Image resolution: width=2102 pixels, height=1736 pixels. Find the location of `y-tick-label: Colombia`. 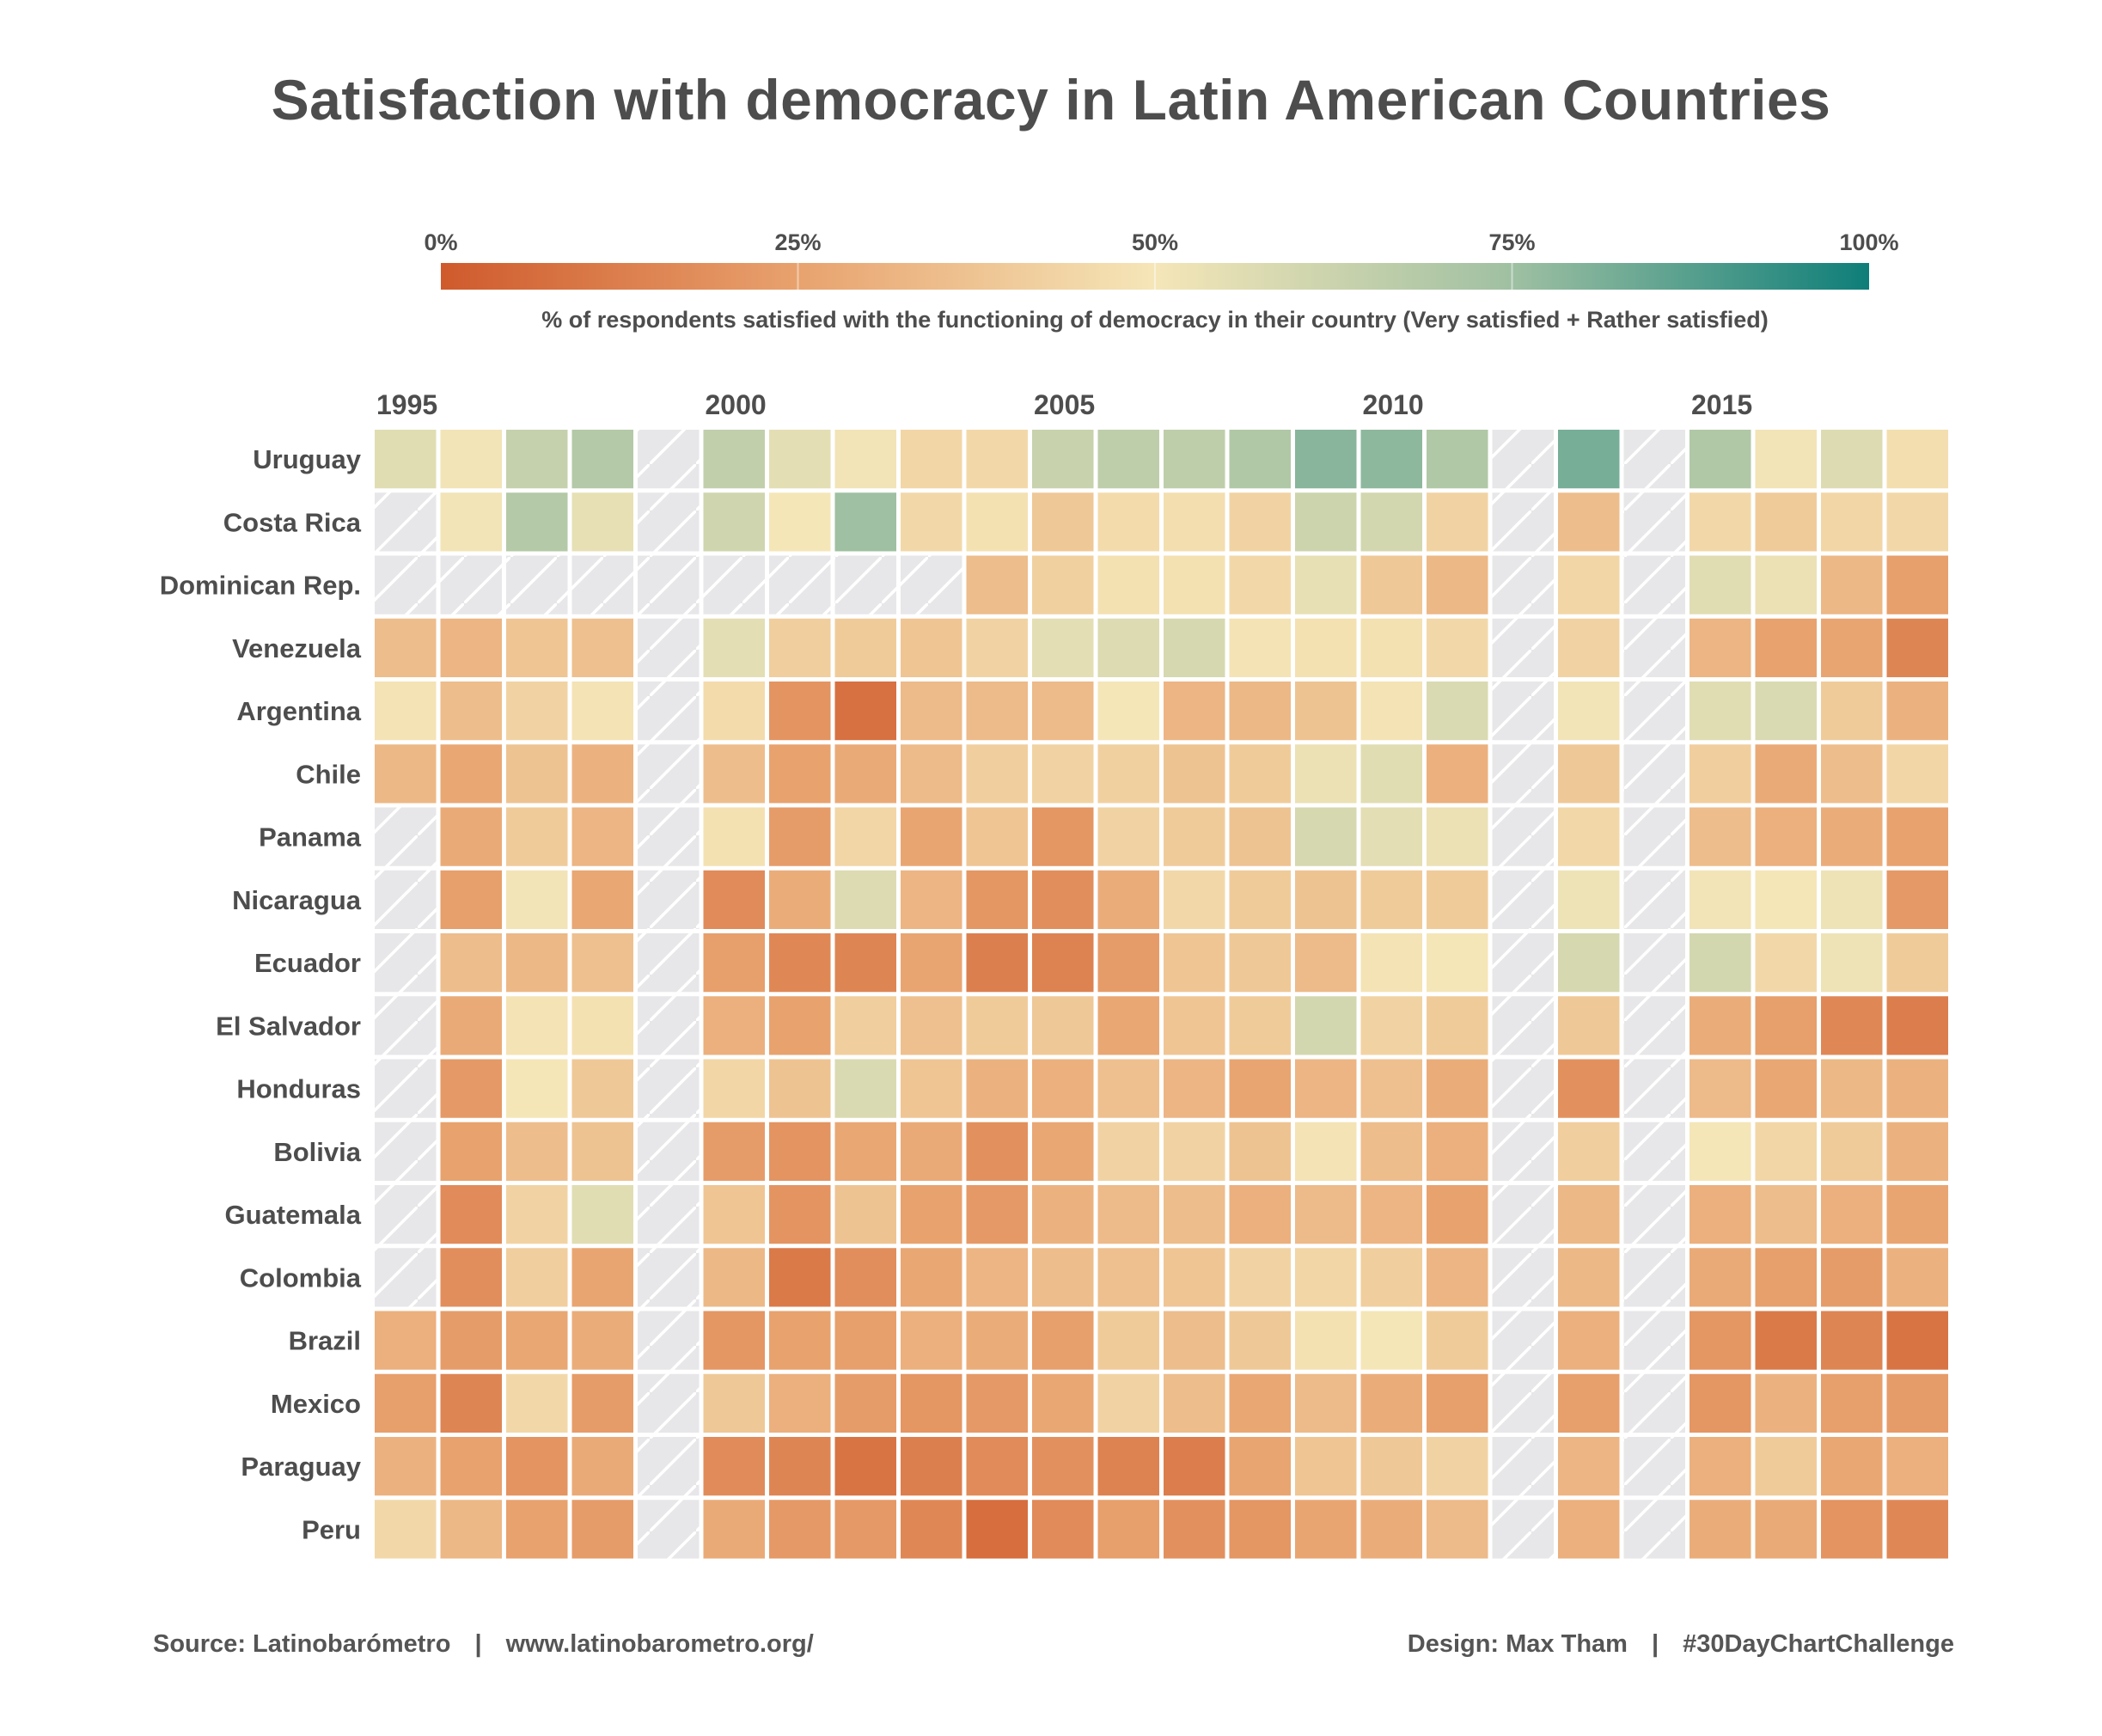

y-tick-label: Colombia is located at coordinates (301, 1277).